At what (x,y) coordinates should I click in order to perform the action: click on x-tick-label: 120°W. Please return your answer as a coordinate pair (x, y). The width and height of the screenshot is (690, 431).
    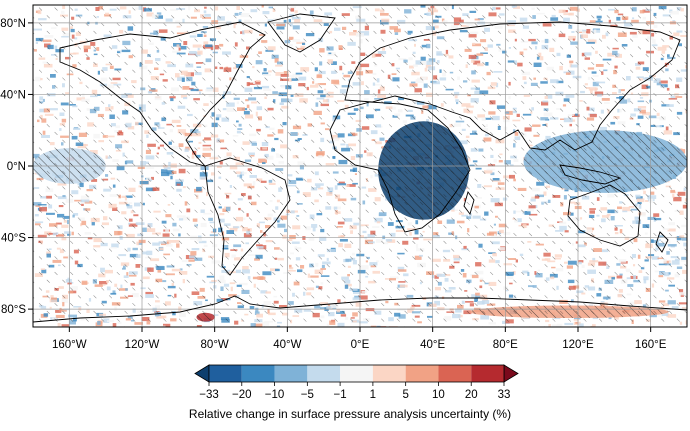
    Looking at the image, I should click on (142, 345).